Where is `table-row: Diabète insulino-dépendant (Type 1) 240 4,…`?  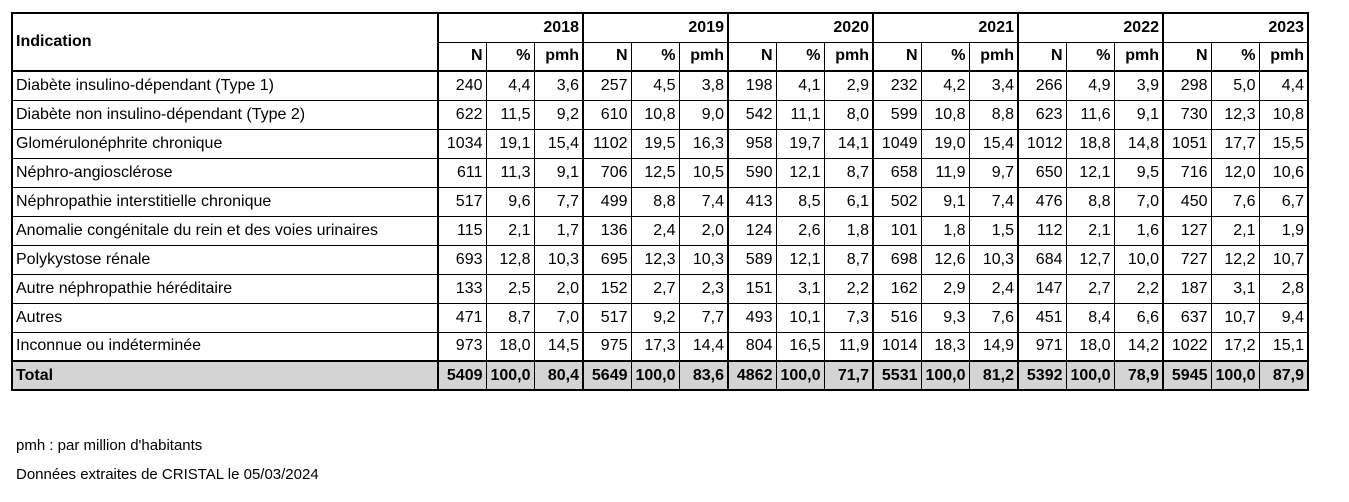
table-row: Diabète insulino-dépendant (Type 1) 240 4,… is located at coordinates (660, 85).